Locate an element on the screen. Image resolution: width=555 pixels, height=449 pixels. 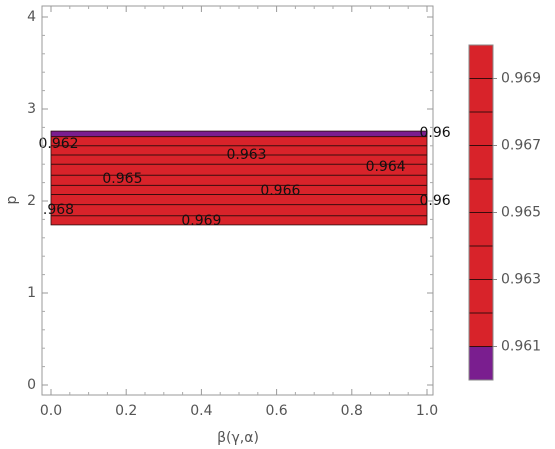
contour-region-outline is located at coordinates (239, 178).